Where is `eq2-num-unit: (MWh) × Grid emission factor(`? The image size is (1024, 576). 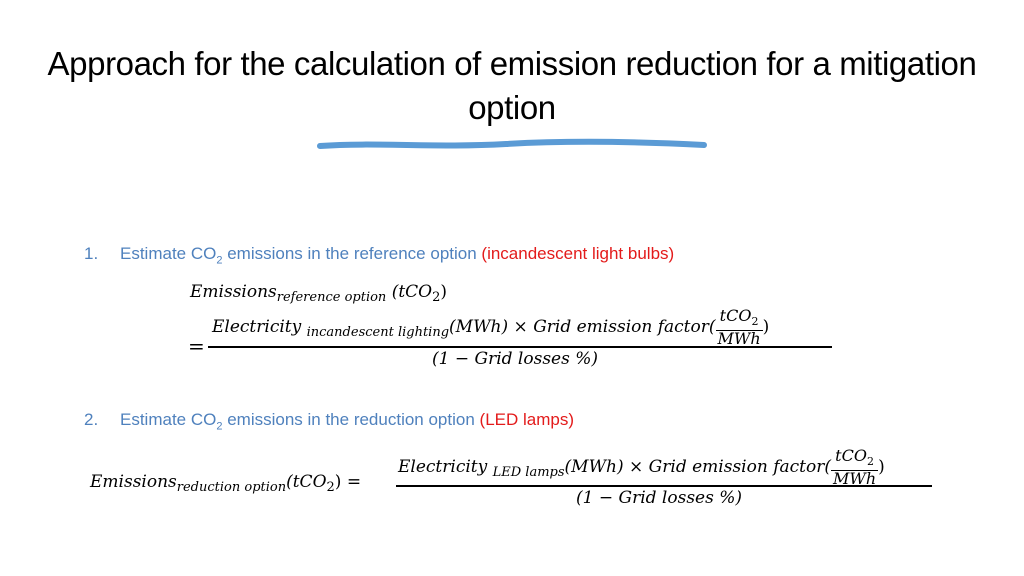 eq2-num-unit: (MWh) × Grid emission factor( is located at coordinates (697, 467).